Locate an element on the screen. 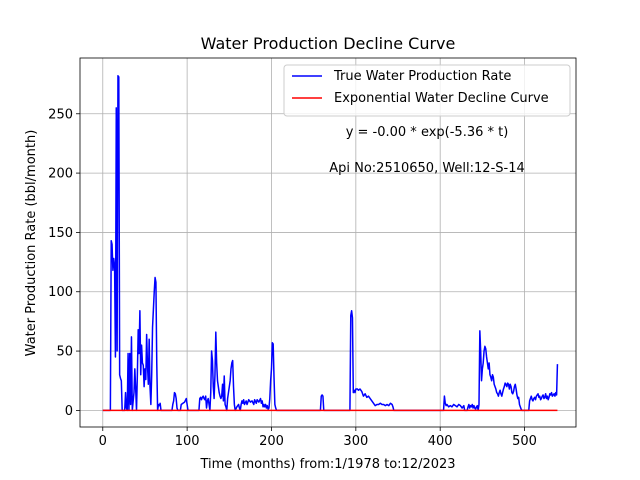 The width and height of the screenshot is (640, 480). y-tick-label: 0 is located at coordinates (69, 411).